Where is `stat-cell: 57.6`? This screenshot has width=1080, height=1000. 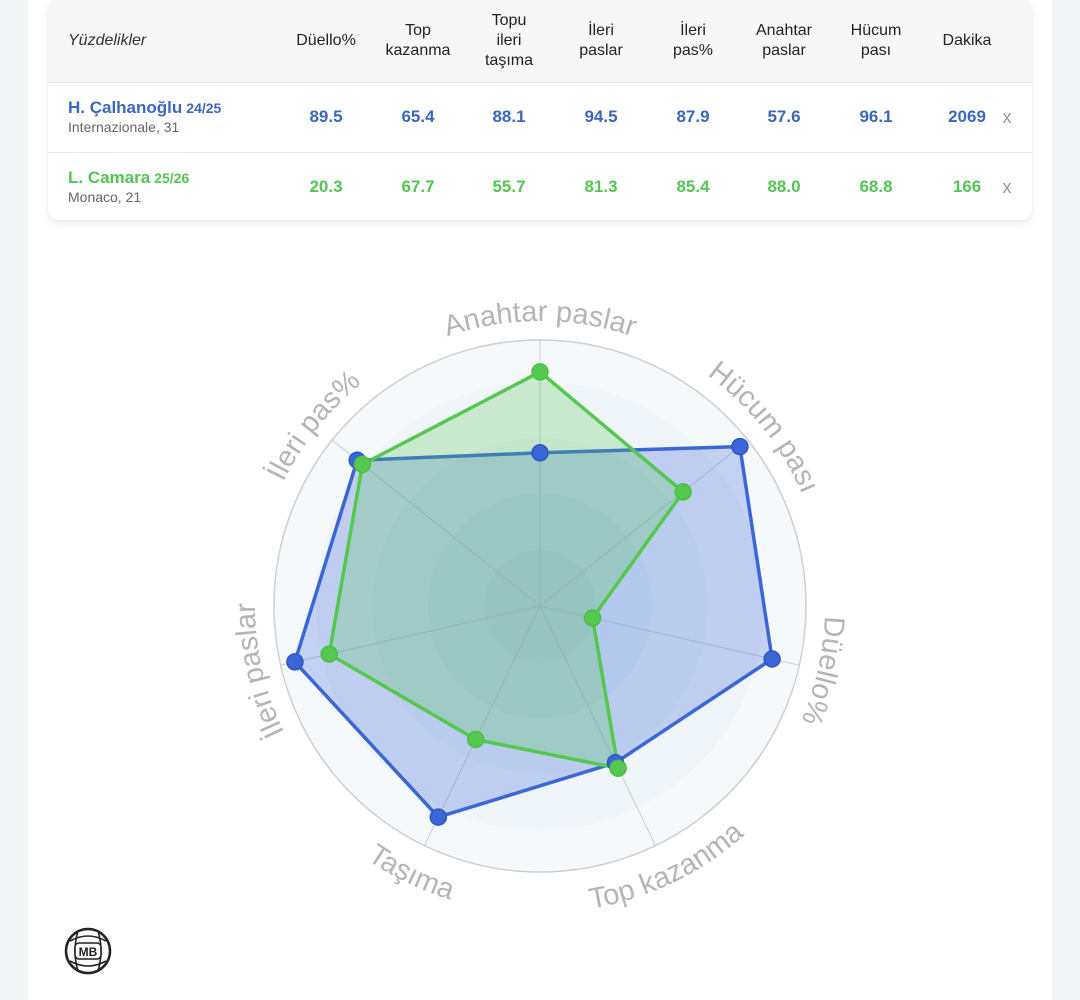 stat-cell: 57.6 is located at coordinates (784, 116).